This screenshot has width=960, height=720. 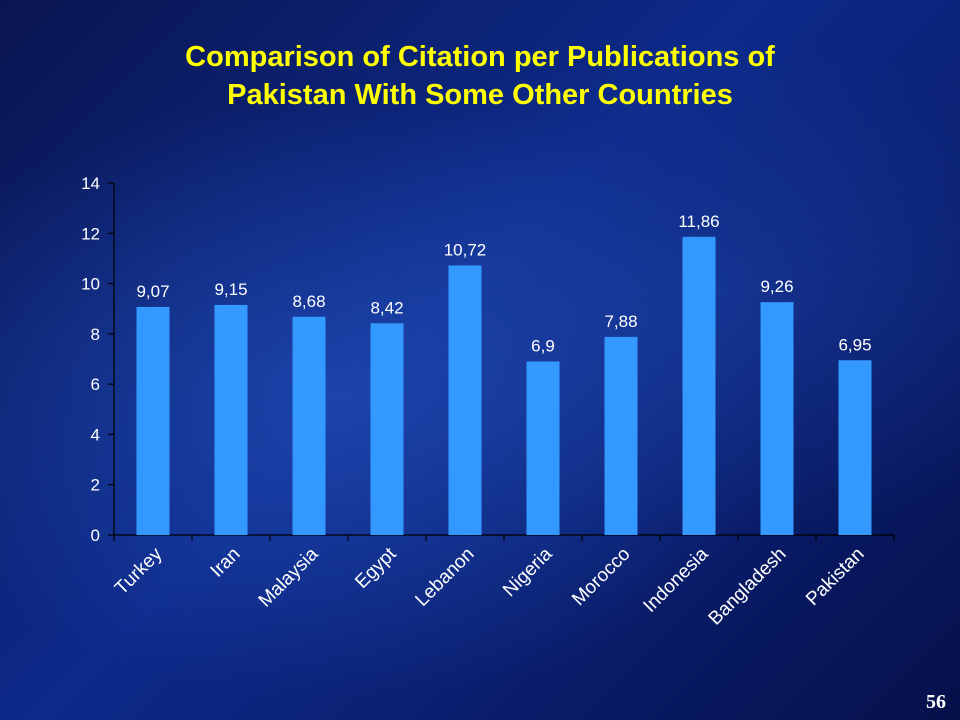 What do you see at coordinates (601, 577) in the screenshot?
I see `category-label-morocco: Morocco` at bounding box center [601, 577].